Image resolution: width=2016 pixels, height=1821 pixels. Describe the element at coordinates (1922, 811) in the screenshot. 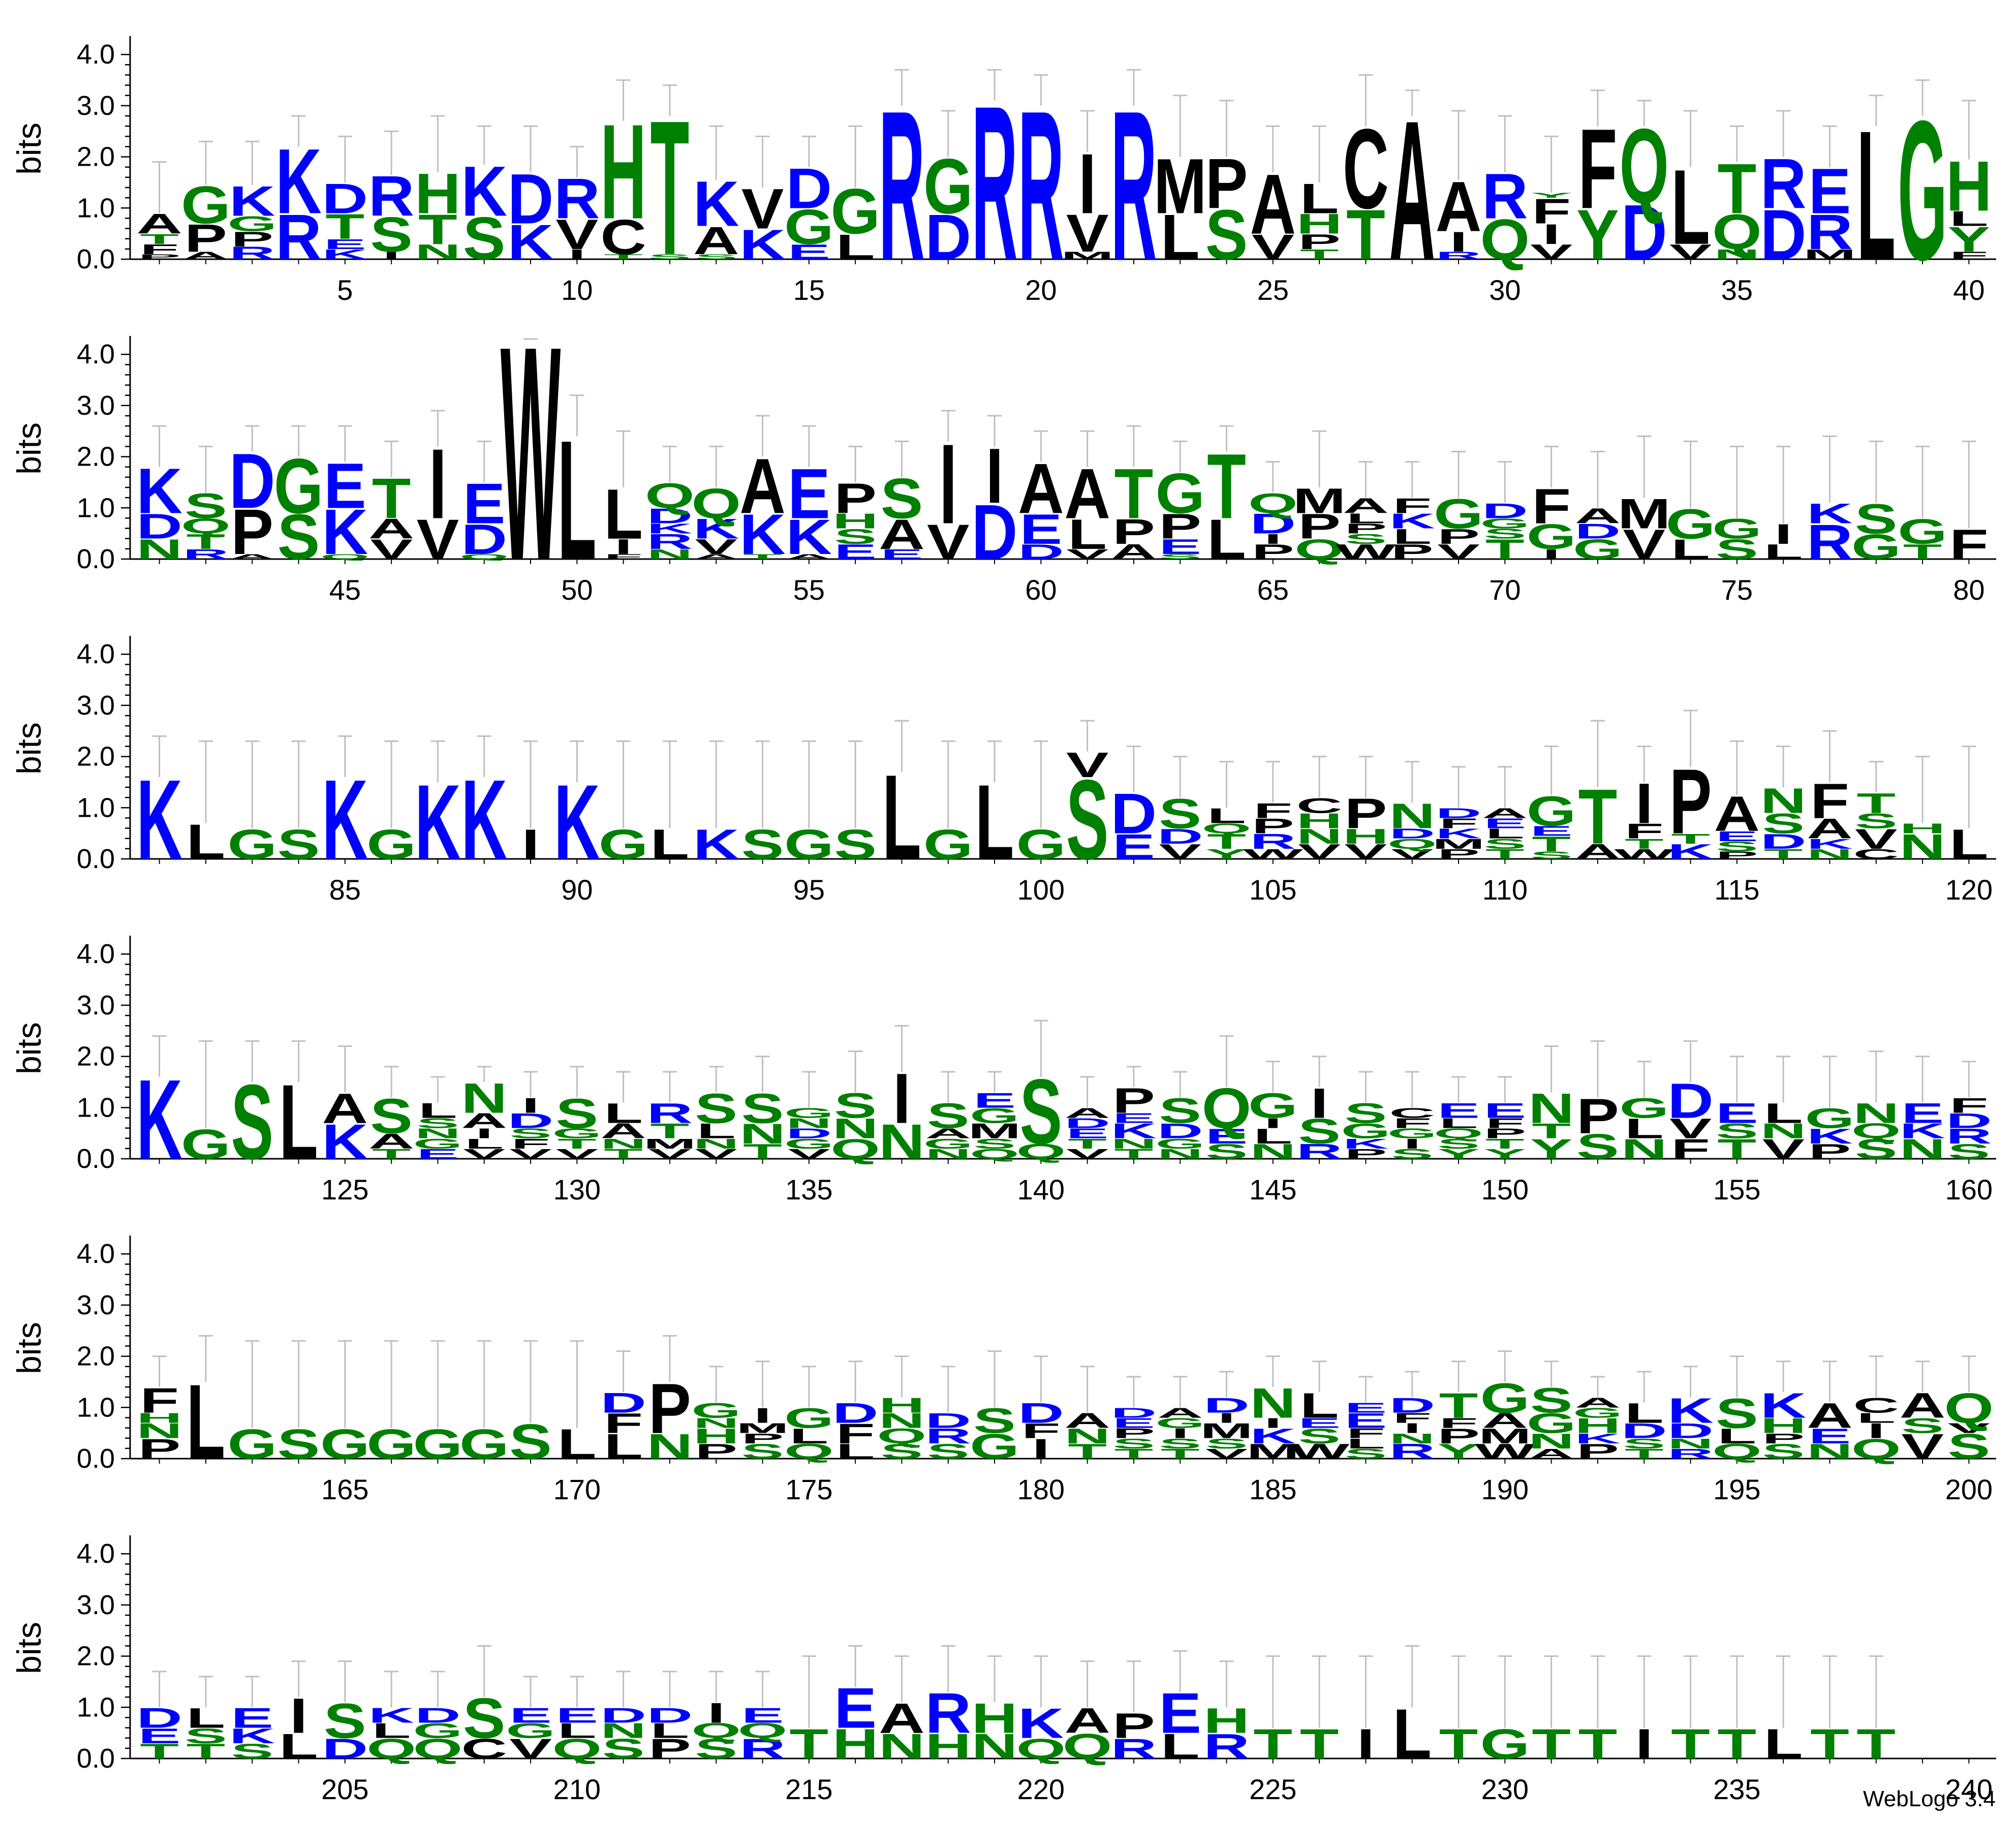

I see `logo-column-119: NH` at that location.